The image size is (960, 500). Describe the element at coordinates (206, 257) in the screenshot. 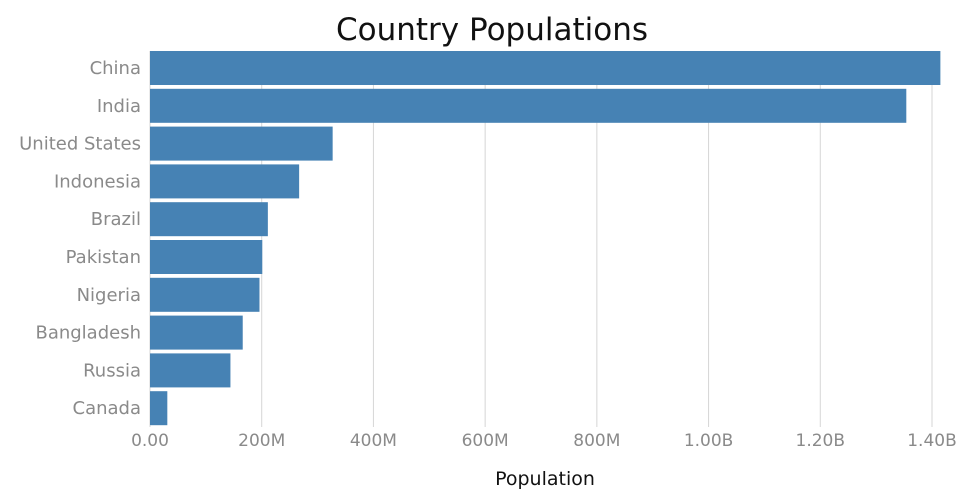

I see `bar-pakistan` at that location.